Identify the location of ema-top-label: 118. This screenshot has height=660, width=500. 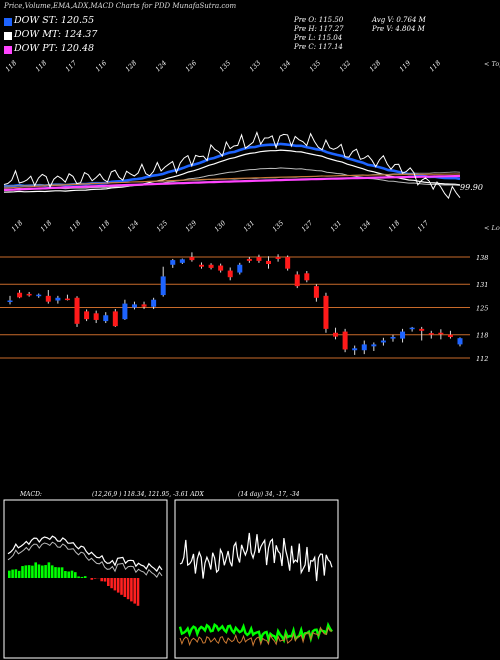
(11, 66).